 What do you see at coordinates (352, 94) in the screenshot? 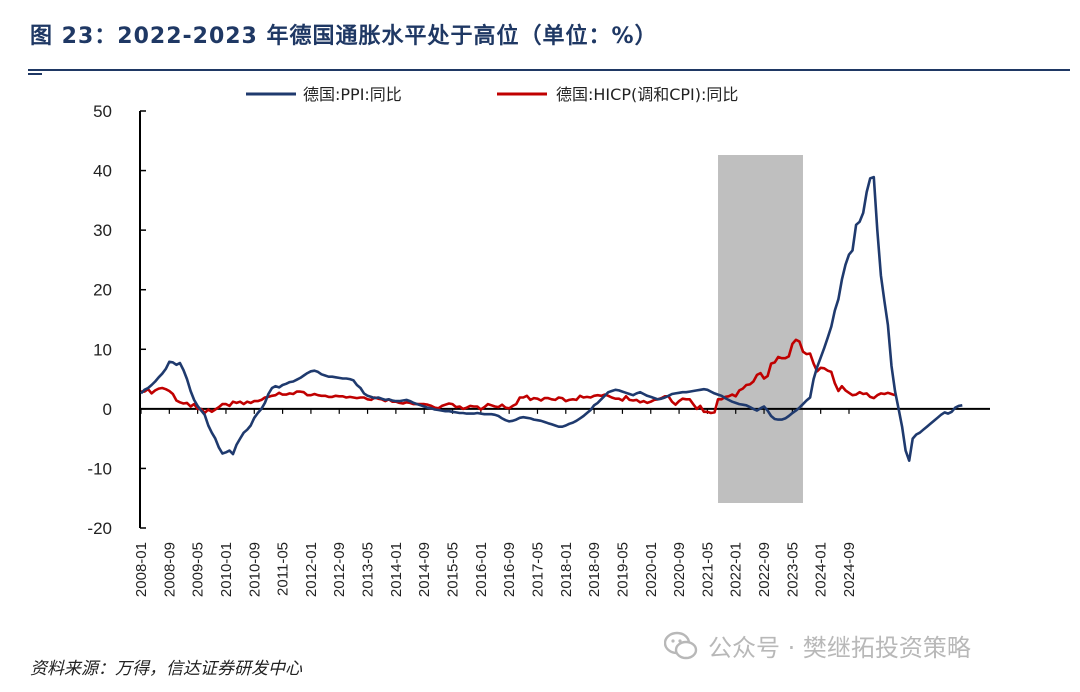
I see `legend-label-ppi: 德国:PPI:同比` at bounding box center [352, 94].